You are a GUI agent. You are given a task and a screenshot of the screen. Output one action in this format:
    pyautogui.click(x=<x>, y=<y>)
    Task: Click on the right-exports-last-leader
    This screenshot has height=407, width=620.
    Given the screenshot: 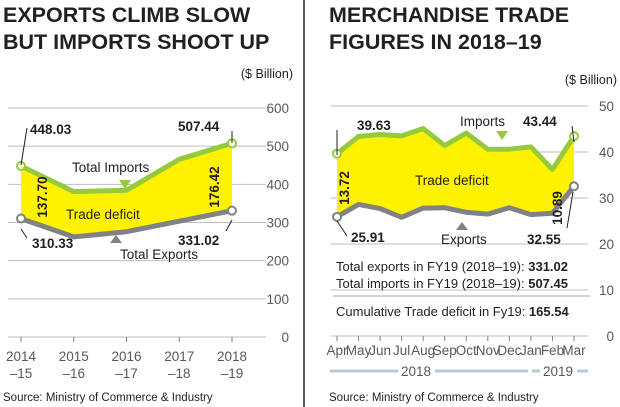 What is the action you would take?
    pyautogui.click(x=570, y=210)
    